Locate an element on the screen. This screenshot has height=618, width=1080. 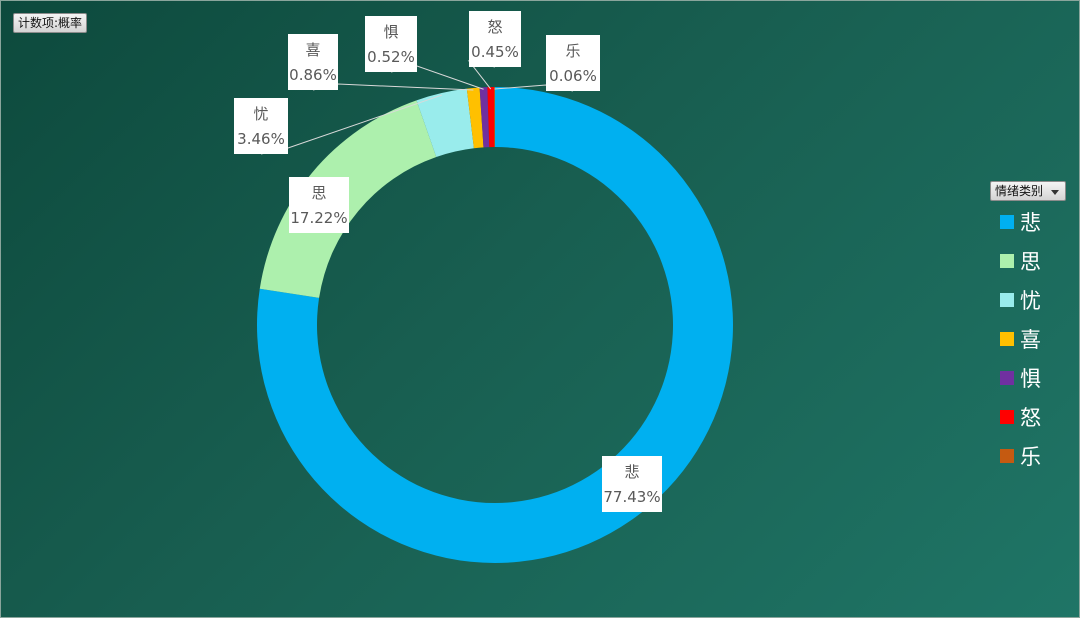
data-label-乐: 乐 0.06% is located at coordinates (573, 63).